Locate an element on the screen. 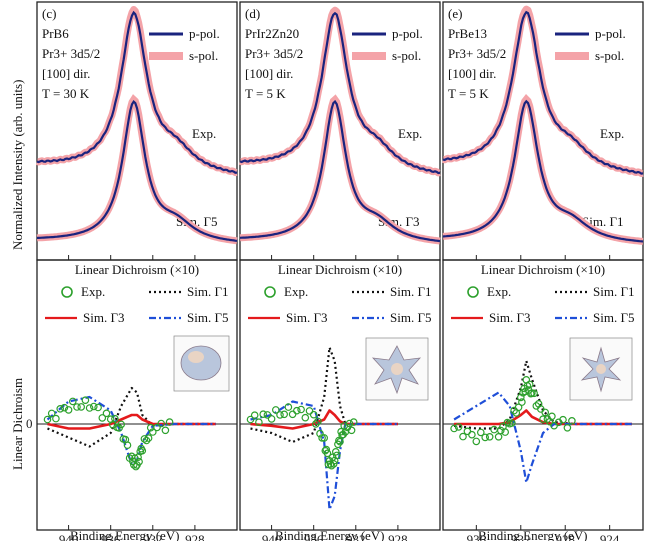 Image resolution: width=651 pixels, height=541 pixels. panel-d-temperature: T = 5 K is located at coordinates (265, 93).